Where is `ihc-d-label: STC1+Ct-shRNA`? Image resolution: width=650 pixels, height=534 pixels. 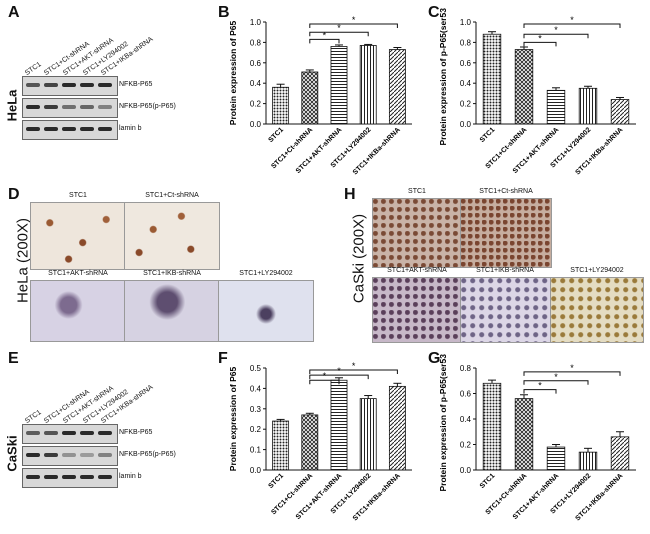
ihc-d-label: STC1+Ct-shRNA is located at coordinates (172, 195).